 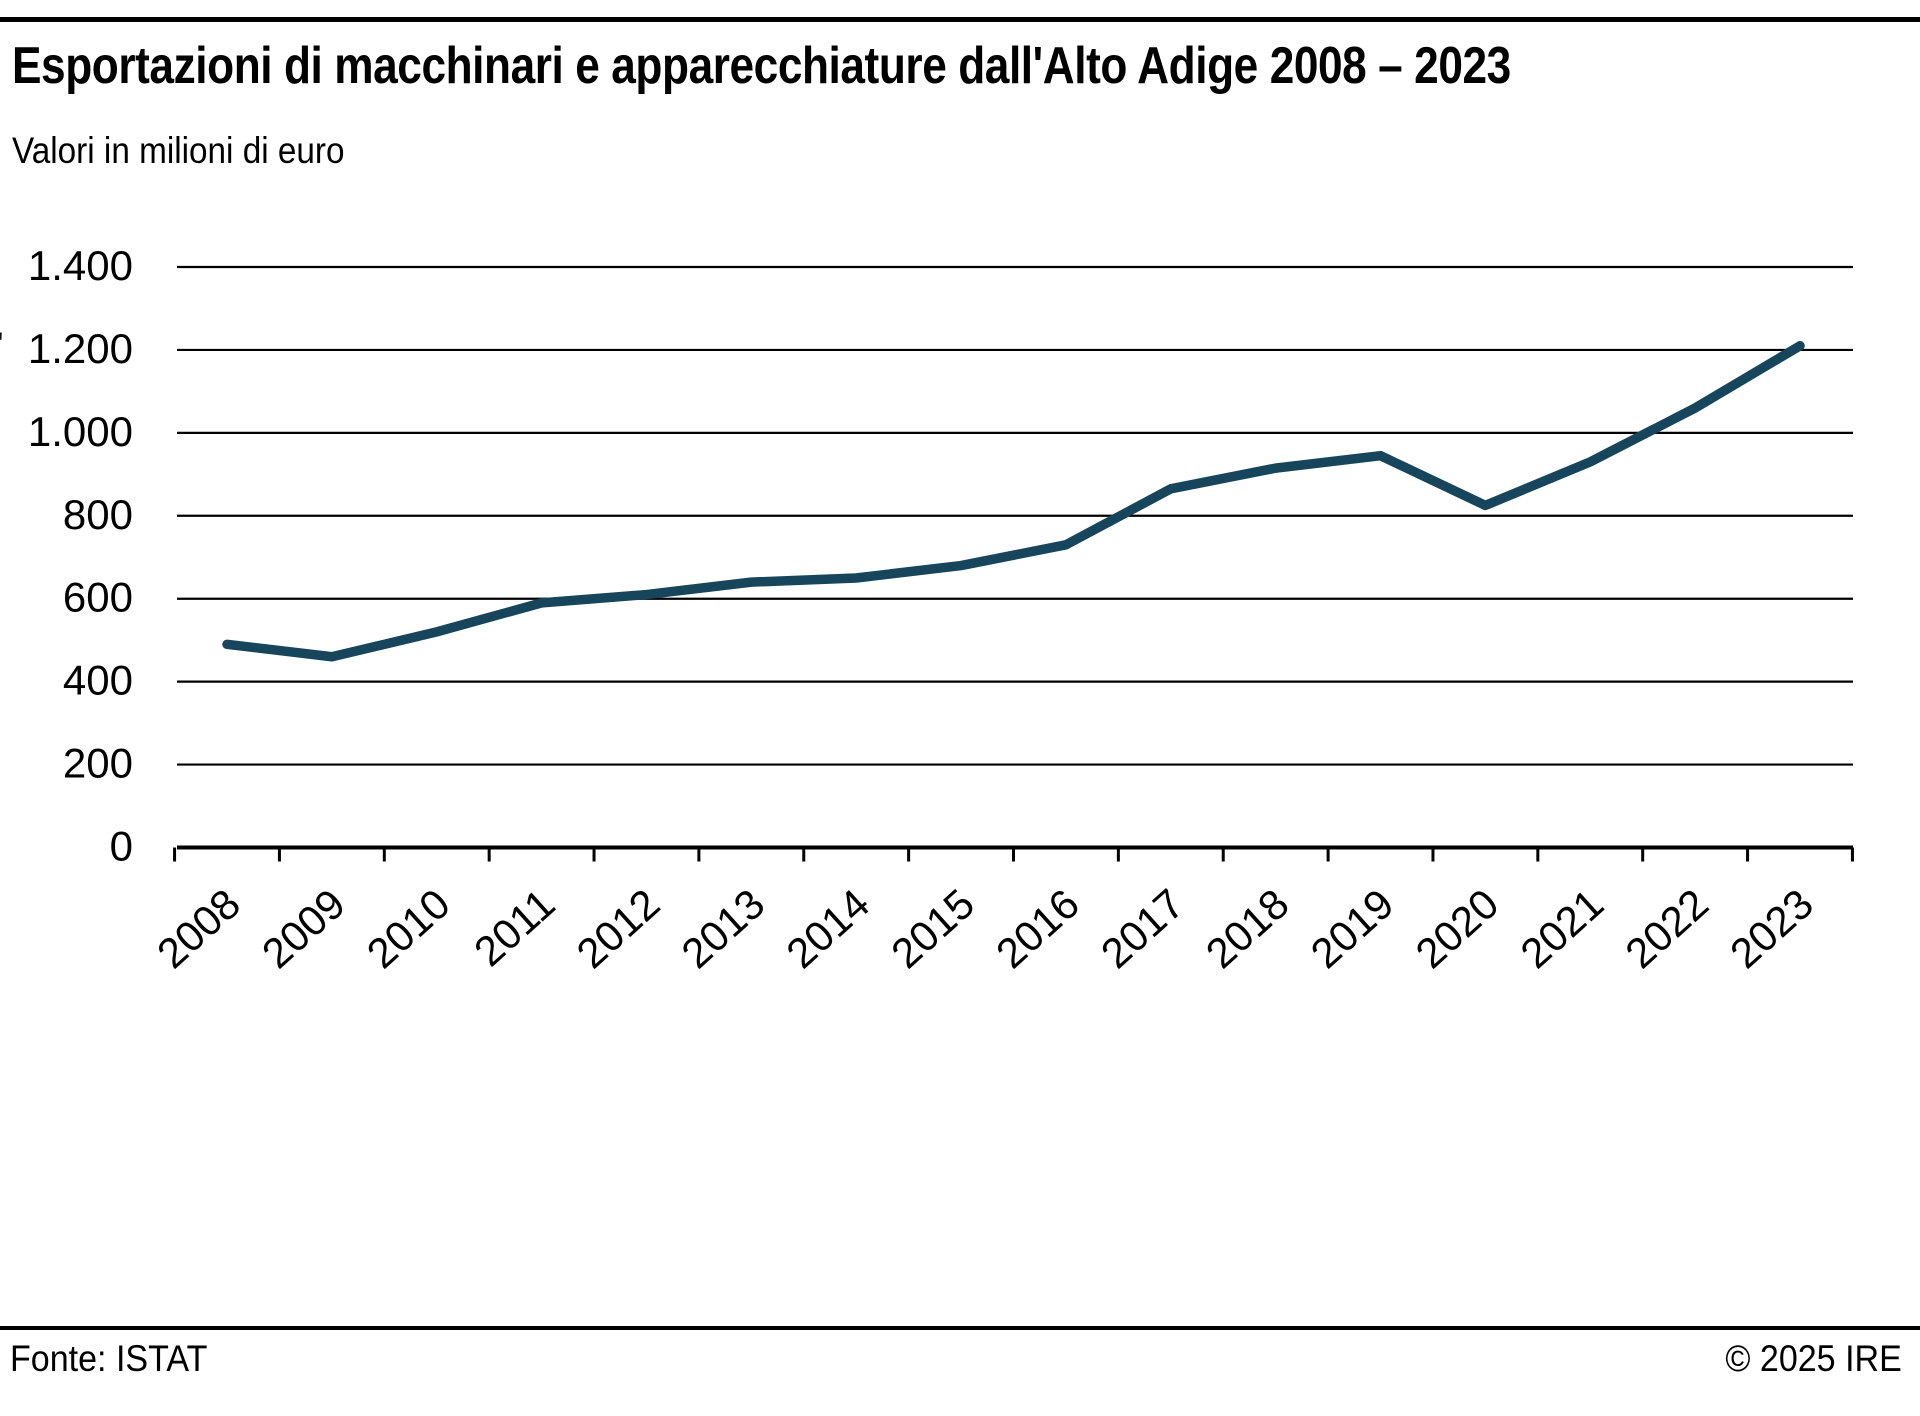 I want to click on x-tick-label: 2019, so click(x=1352, y=928).